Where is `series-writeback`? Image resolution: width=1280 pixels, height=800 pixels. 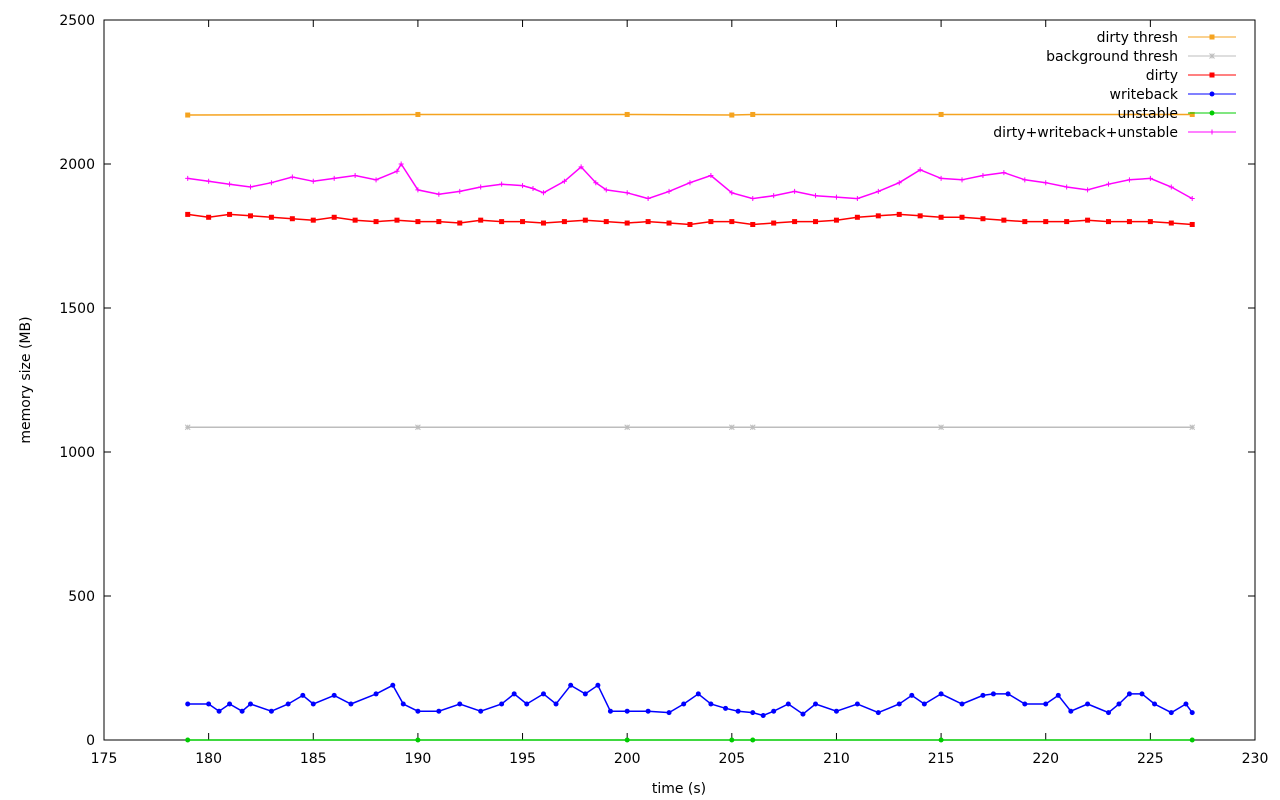 series-writeback is located at coordinates (690, 700).